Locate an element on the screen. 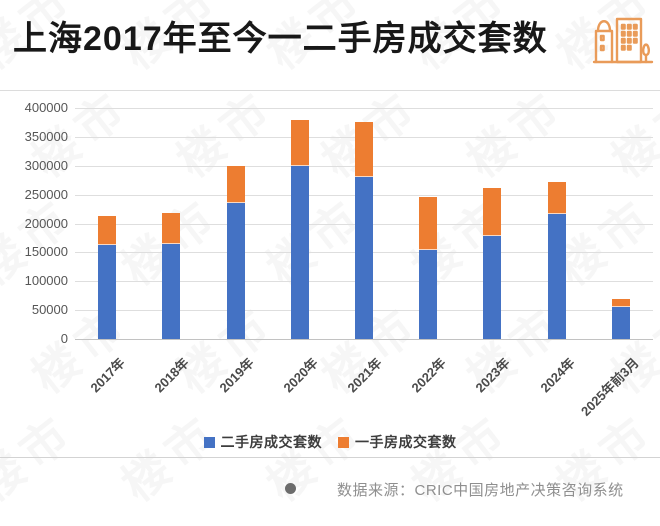 This screenshot has width=660, height=526. gridline is located at coordinates (364, 108).